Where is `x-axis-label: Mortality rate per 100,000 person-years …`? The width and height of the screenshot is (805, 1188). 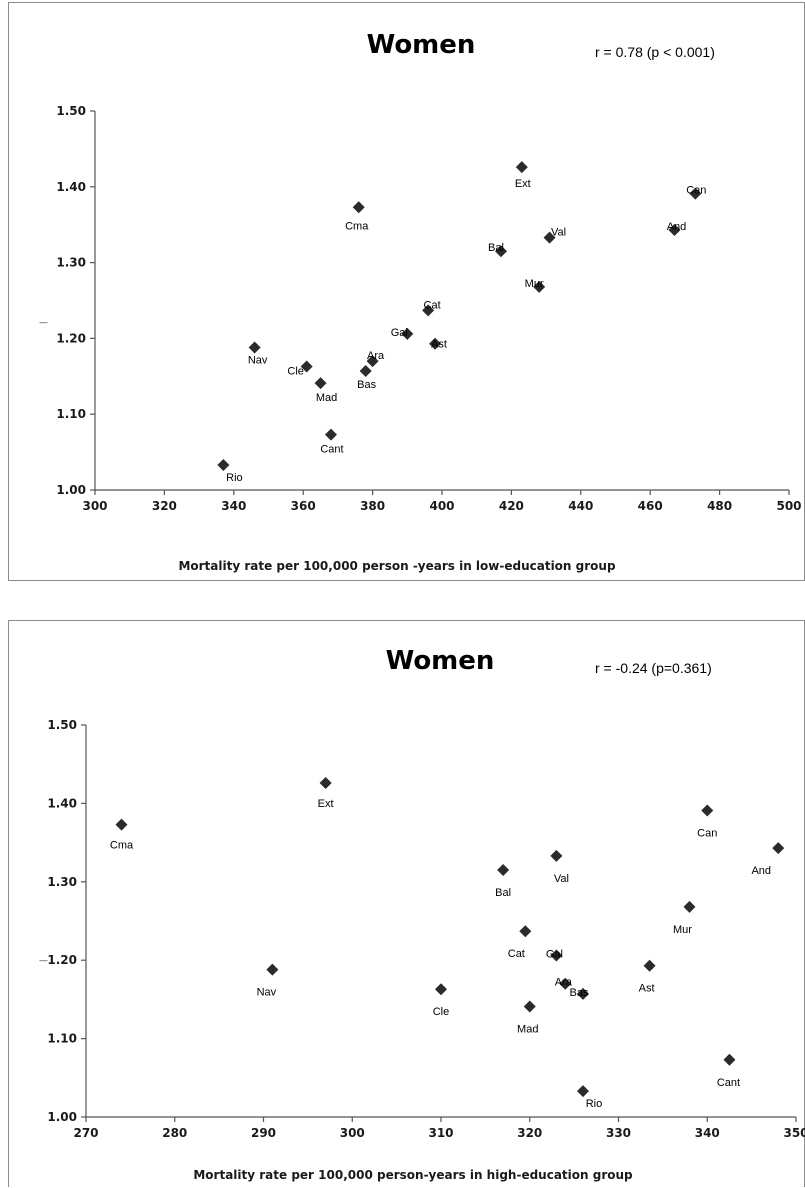 x-axis-label: Mortality rate per 100,000 person-years … is located at coordinates (413, 1175).